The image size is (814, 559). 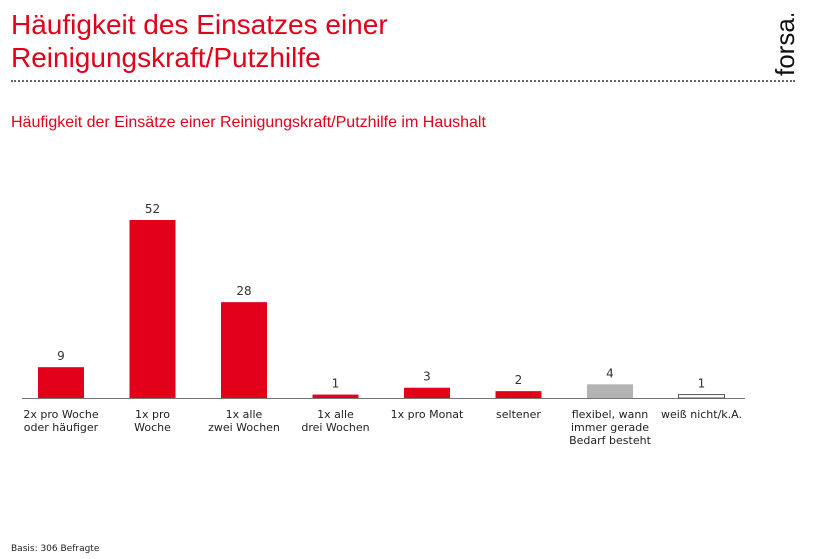 I want to click on forsa-logo: forsa., so click(x=785, y=45).